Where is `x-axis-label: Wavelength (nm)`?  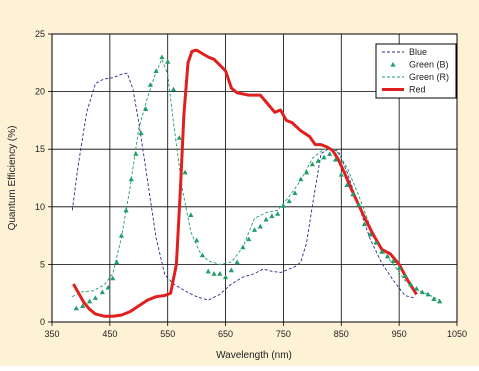
x-axis-label: Wavelength (nm) is located at coordinates (254, 355).